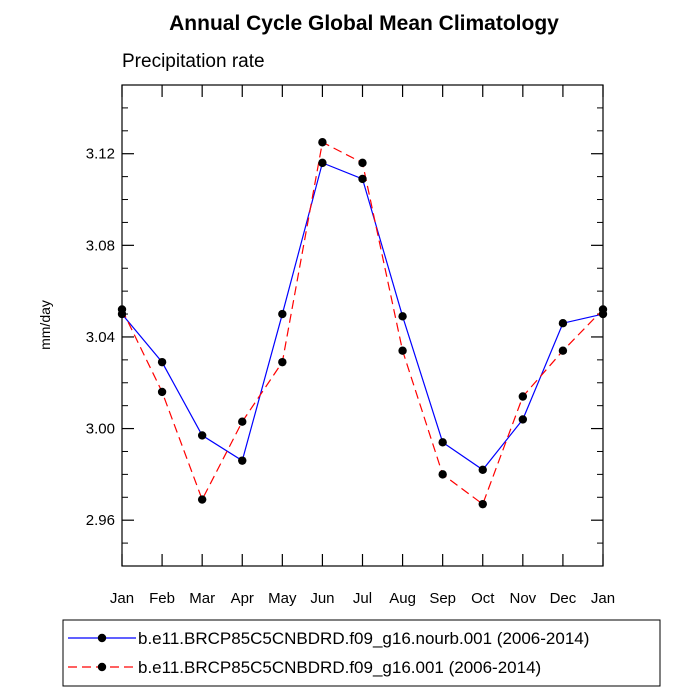 The height and width of the screenshot is (700, 700). Describe the element at coordinates (322, 598) in the screenshot. I see `x-tick-label: Jun` at that location.